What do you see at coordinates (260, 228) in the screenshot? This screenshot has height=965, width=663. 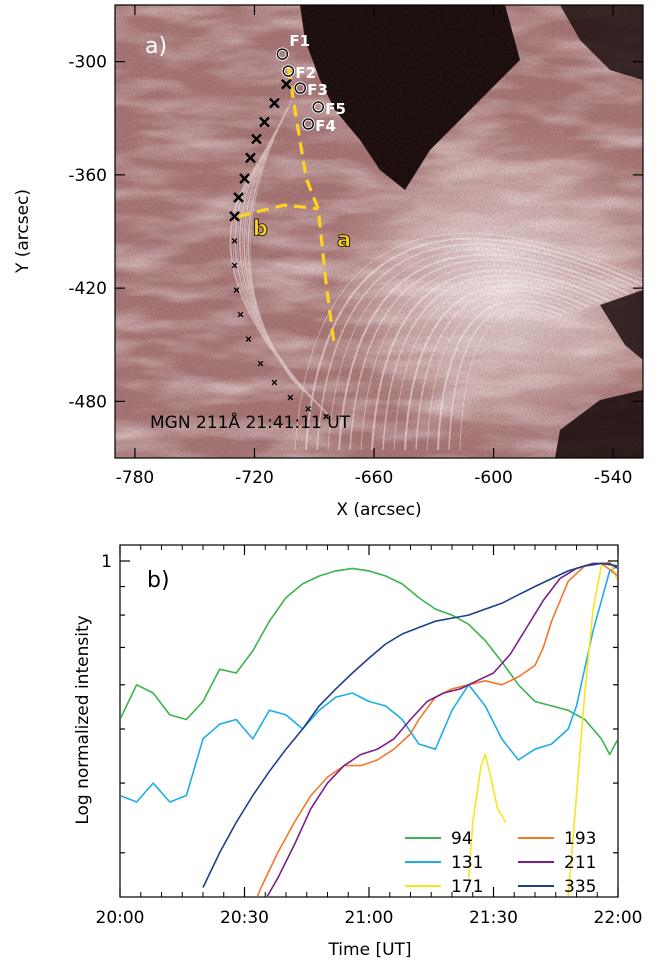 I see `slit-label: b` at bounding box center [260, 228].